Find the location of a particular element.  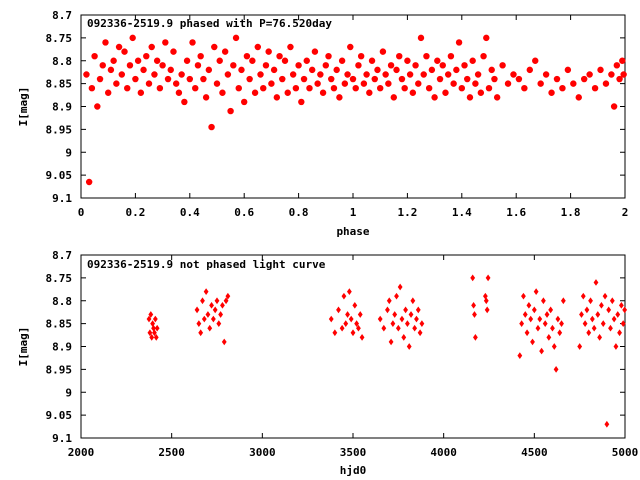

chart2-x-tick-label: 5000 is located at coordinates (625, 452).